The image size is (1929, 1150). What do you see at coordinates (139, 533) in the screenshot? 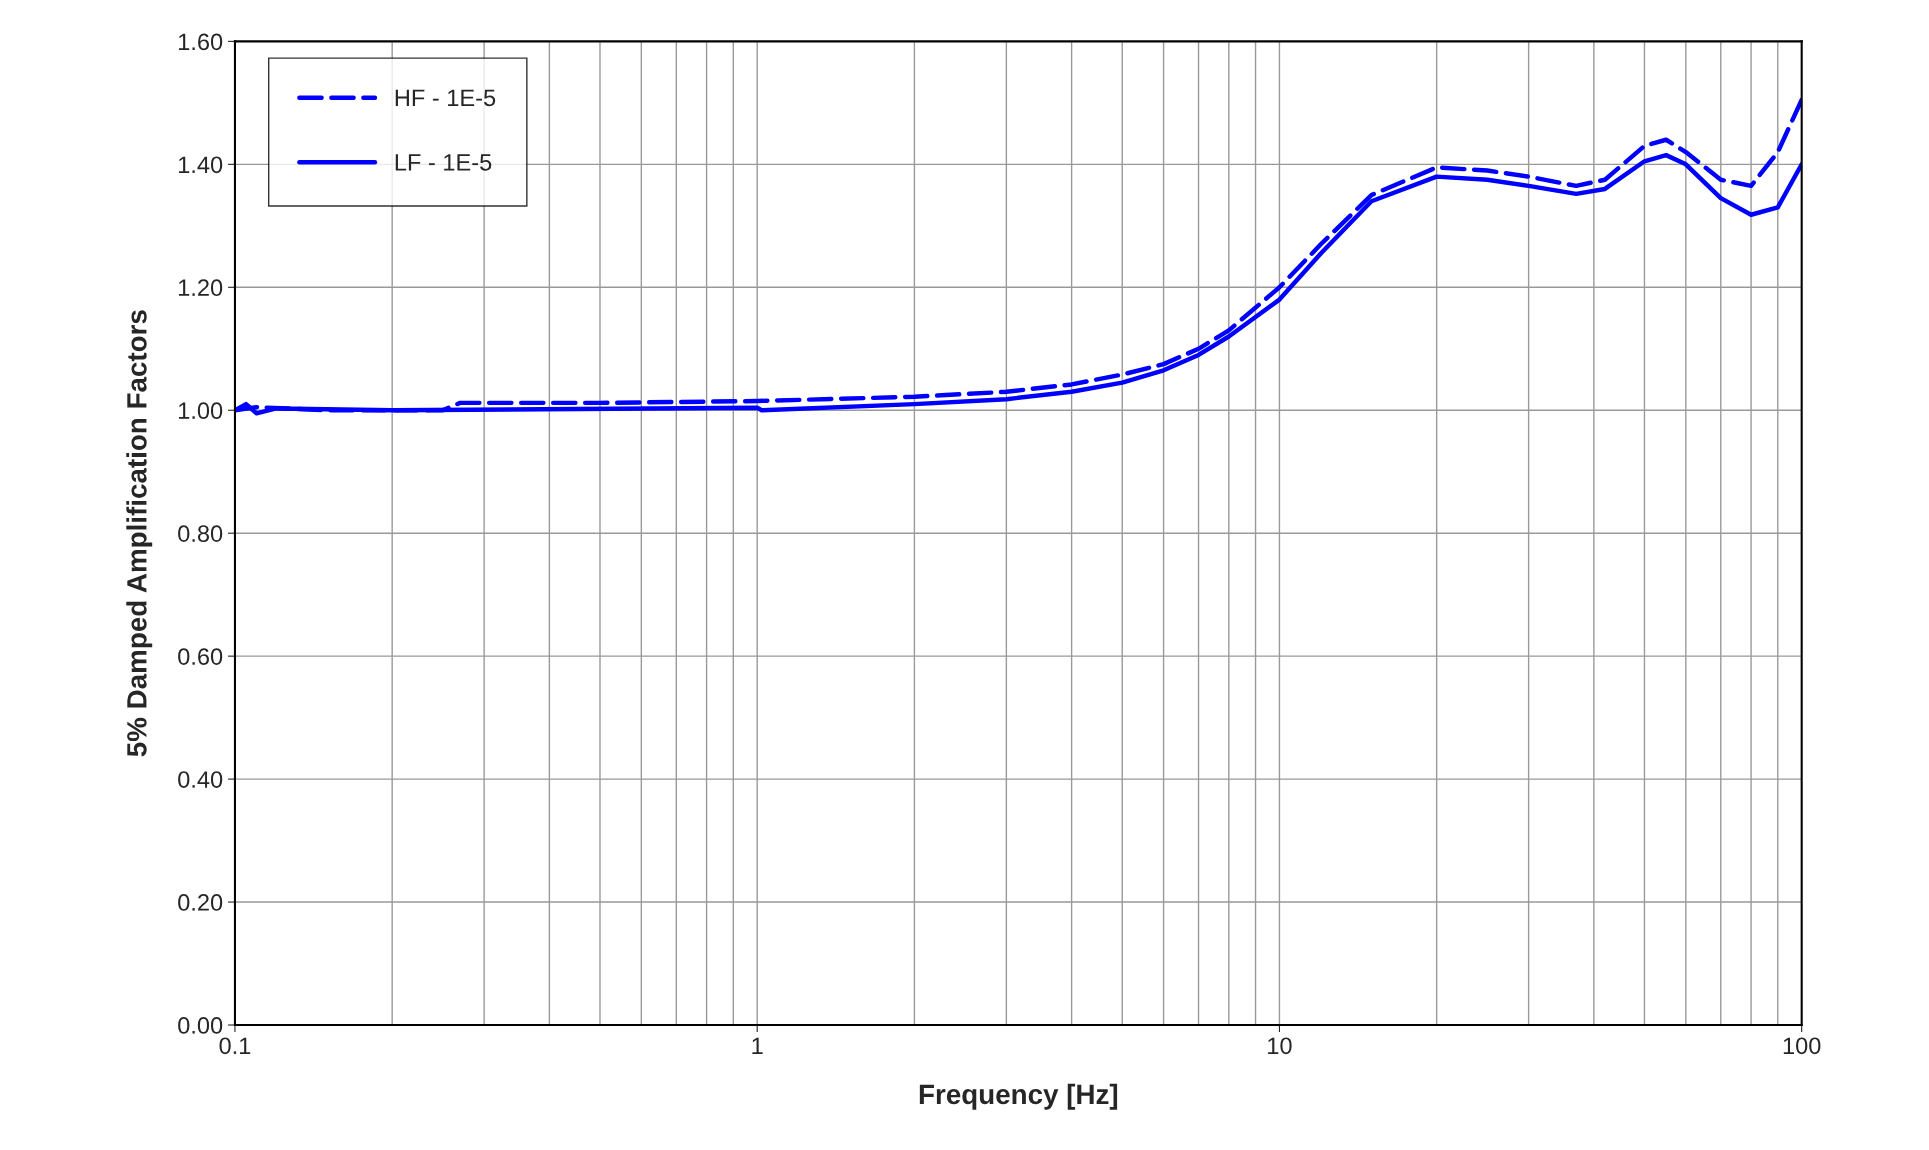
I see `y-axis-title: 5% Damped Amplification Factors` at bounding box center [139, 533].